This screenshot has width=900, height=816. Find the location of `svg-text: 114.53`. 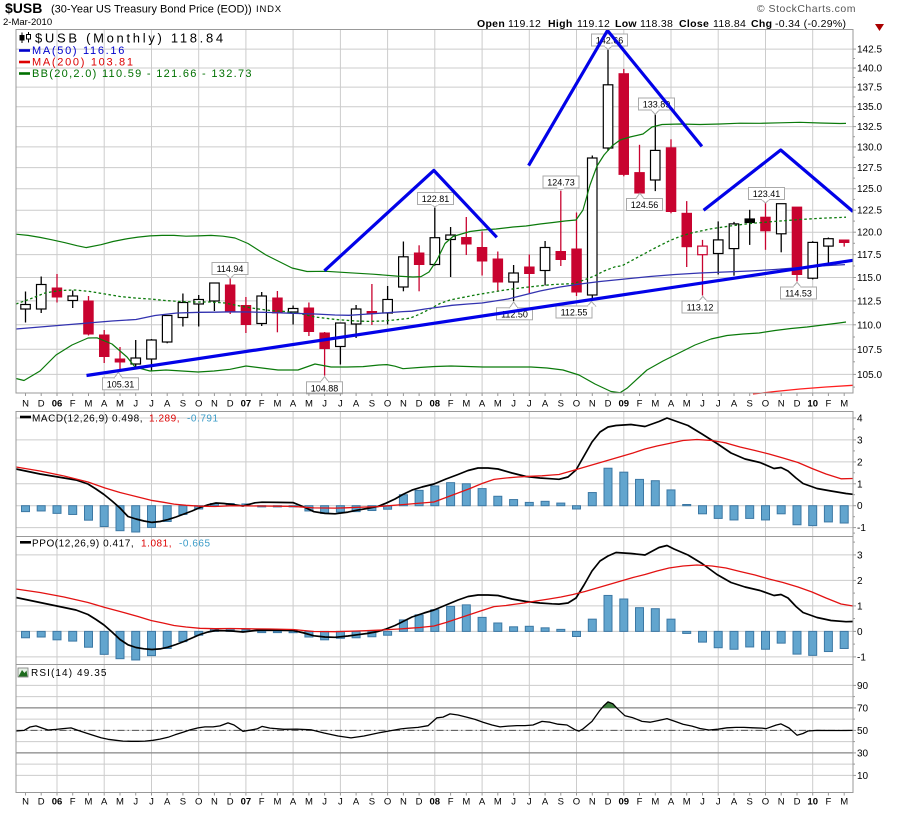

svg-text: 114.53 is located at coordinates (798, 294).